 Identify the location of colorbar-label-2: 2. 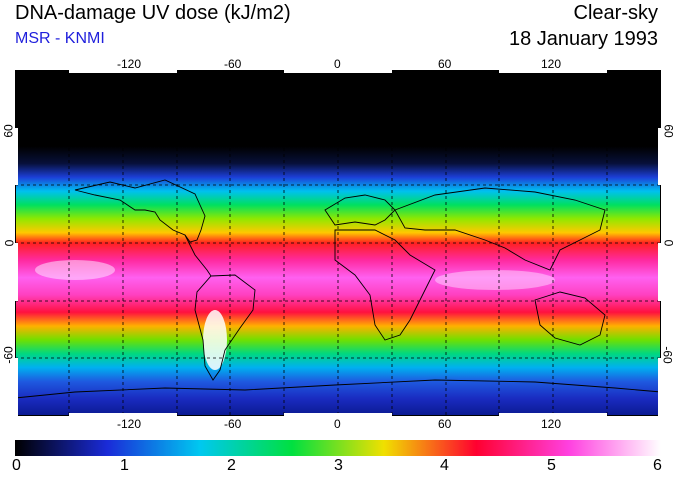
(231, 465).